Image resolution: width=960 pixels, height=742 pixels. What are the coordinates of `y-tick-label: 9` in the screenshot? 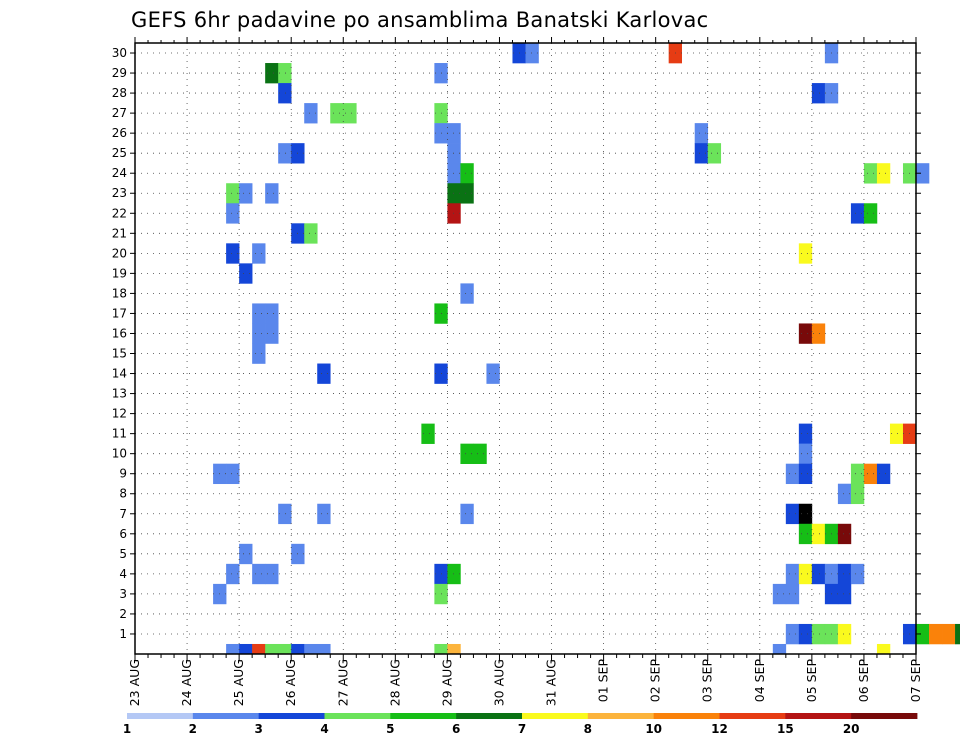 It's located at (123, 474).